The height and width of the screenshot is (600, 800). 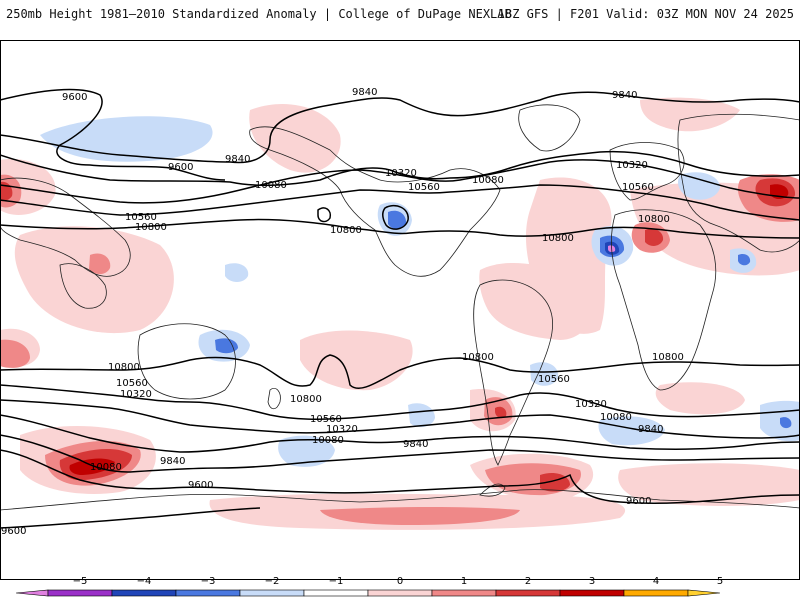 What do you see at coordinates (528, 581) in the screenshot?
I see `legend-tick-label: 2` at bounding box center [528, 581].